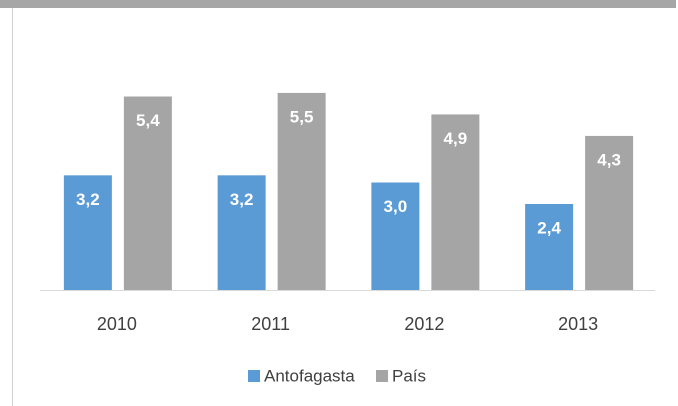 The width and height of the screenshot is (678, 406). I want to click on value-label: 4,9, so click(456, 138).